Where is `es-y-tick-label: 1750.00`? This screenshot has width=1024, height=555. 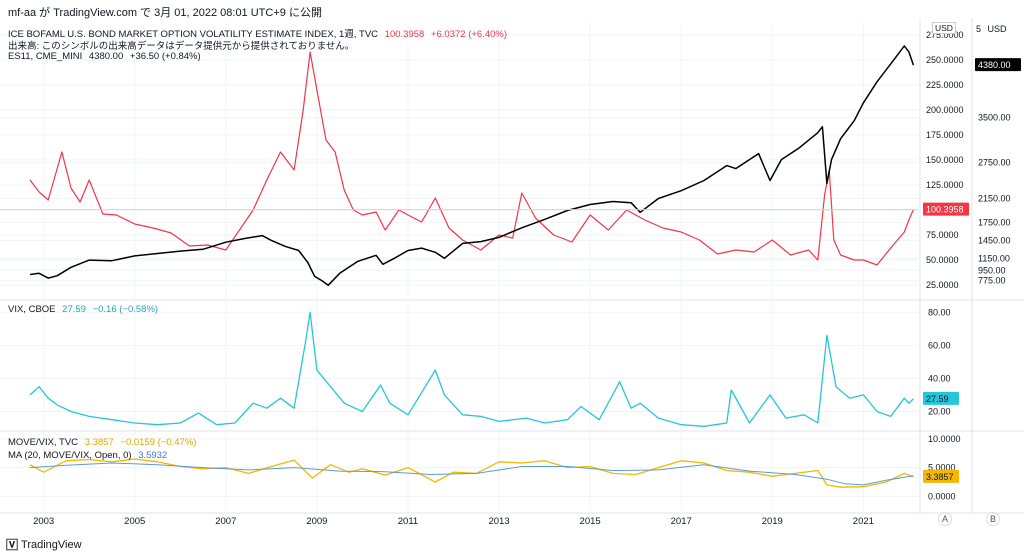 es-y-tick-label: 1750.00 is located at coordinates (994, 222).